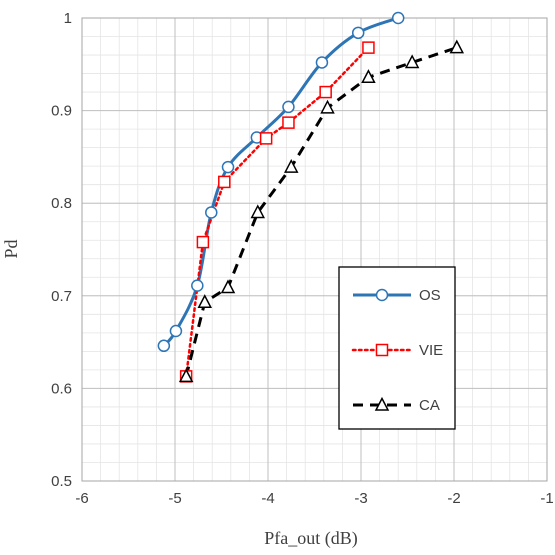 This screenshot has height=555, width=555. Describe the element at coordinates (382, 295) in the screenshot. I see `legend-marker-os` at that location.